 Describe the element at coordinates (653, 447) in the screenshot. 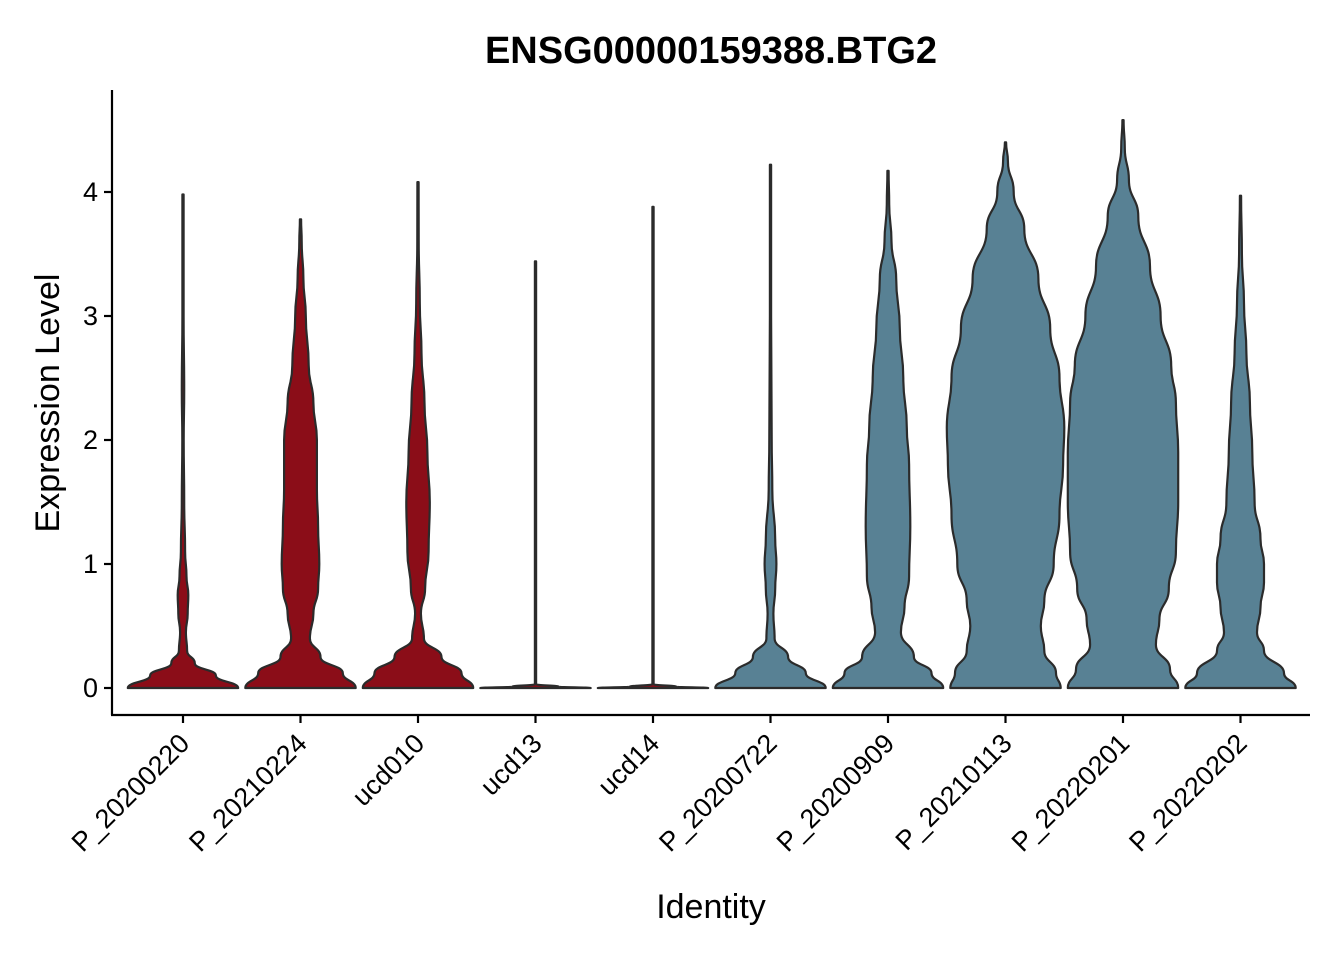

I see `violin-ucd14` at that location.